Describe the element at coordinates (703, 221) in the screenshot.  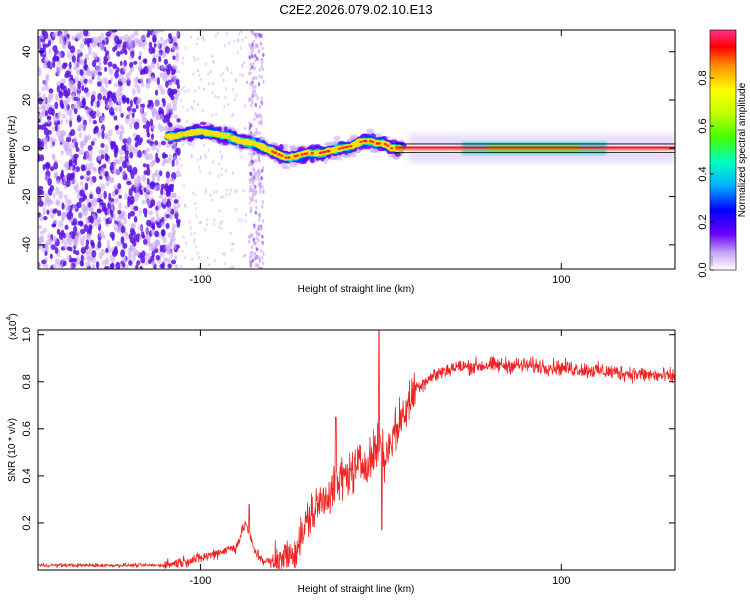
I see `colorbar-tick-label: 0.2` at that location.